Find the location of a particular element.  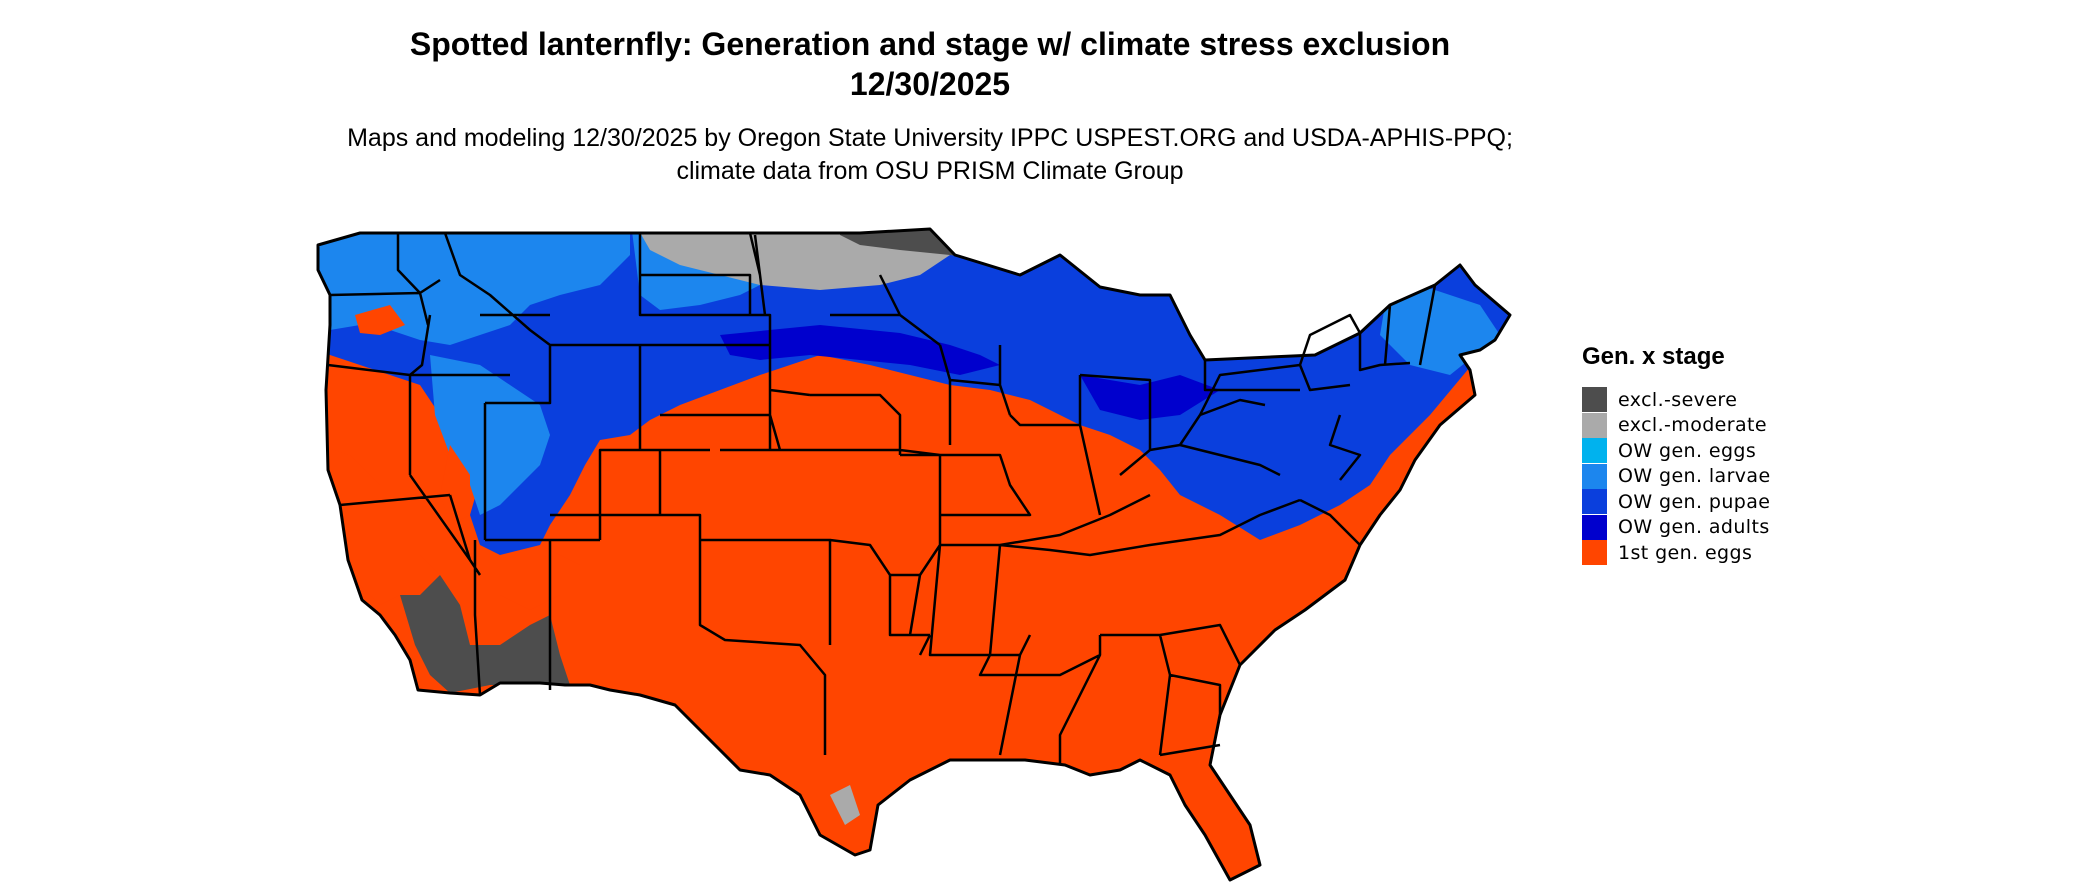

legend-title: Gen. x stage is located at coordinates (1653, 356).